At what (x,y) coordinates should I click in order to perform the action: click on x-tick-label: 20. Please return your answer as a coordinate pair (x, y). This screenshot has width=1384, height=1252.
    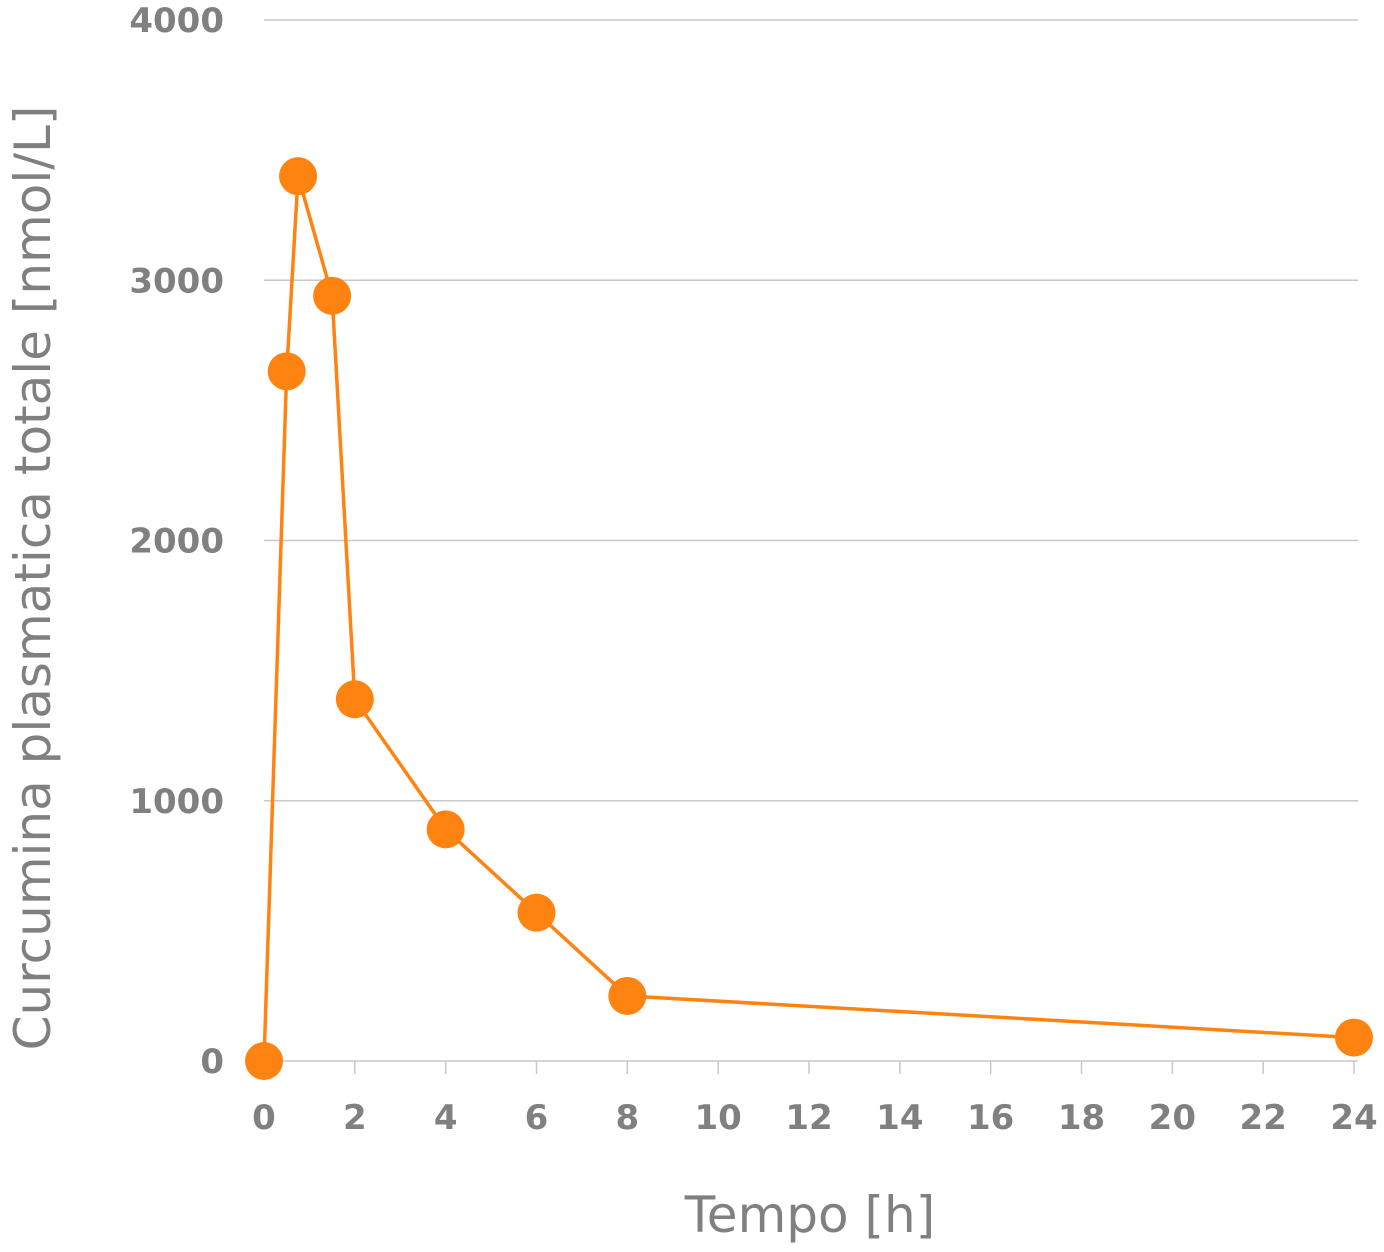
    Looking at the image, I should click on (1172, 1118).